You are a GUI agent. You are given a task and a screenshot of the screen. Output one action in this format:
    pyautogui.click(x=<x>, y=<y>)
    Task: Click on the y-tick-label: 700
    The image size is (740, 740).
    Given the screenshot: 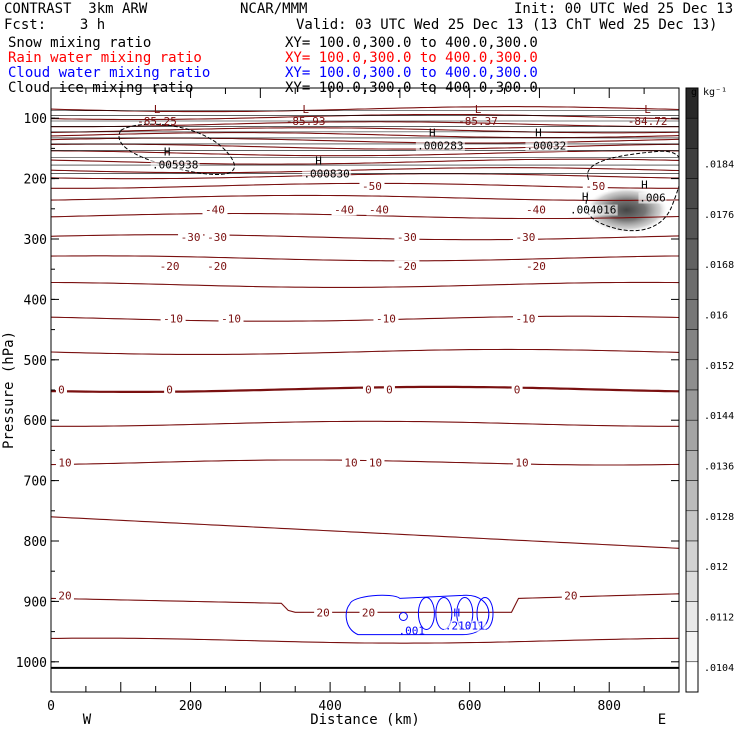 What is the action you would take?
    pyautogui.click(x=35, y=482)
    